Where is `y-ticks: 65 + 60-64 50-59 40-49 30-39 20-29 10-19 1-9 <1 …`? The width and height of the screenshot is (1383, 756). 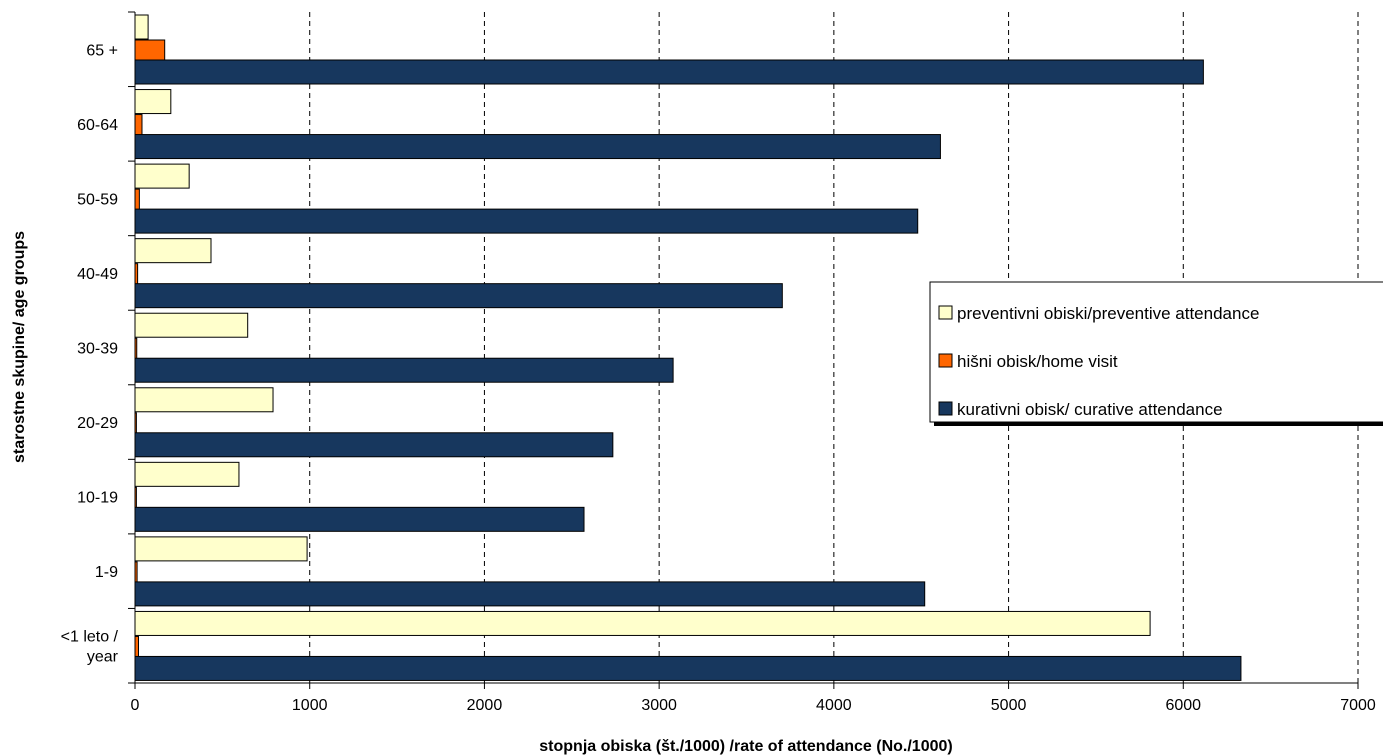
y-ticks: 65 + 60-64 50-59 40-49 30-39 20-29 10-19 1-9 <1 … is located at coordinates (98, 347).